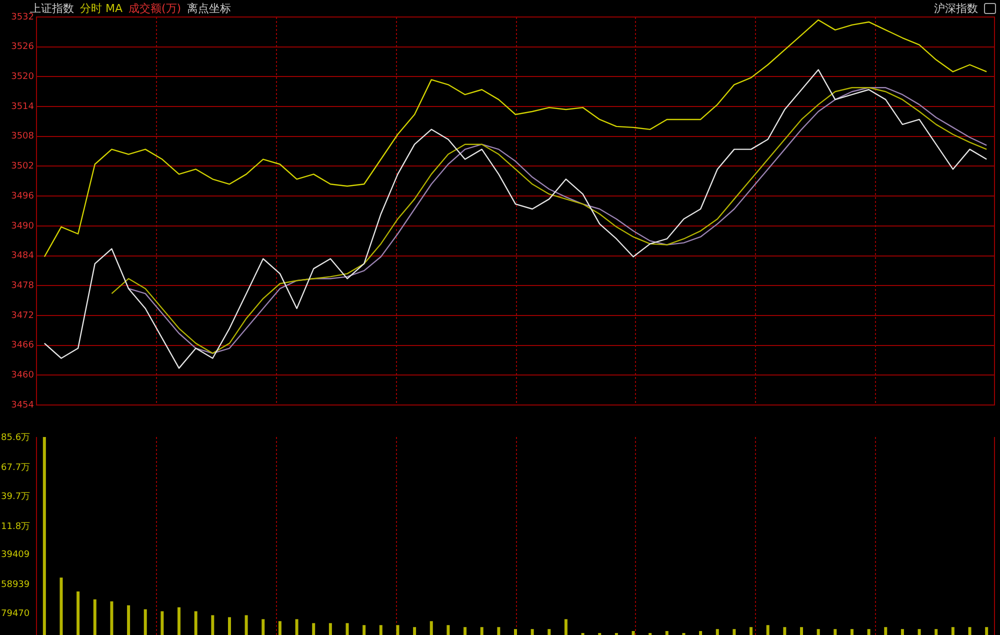  I want to click on y-tick-label: 3490, so click(22, 226).